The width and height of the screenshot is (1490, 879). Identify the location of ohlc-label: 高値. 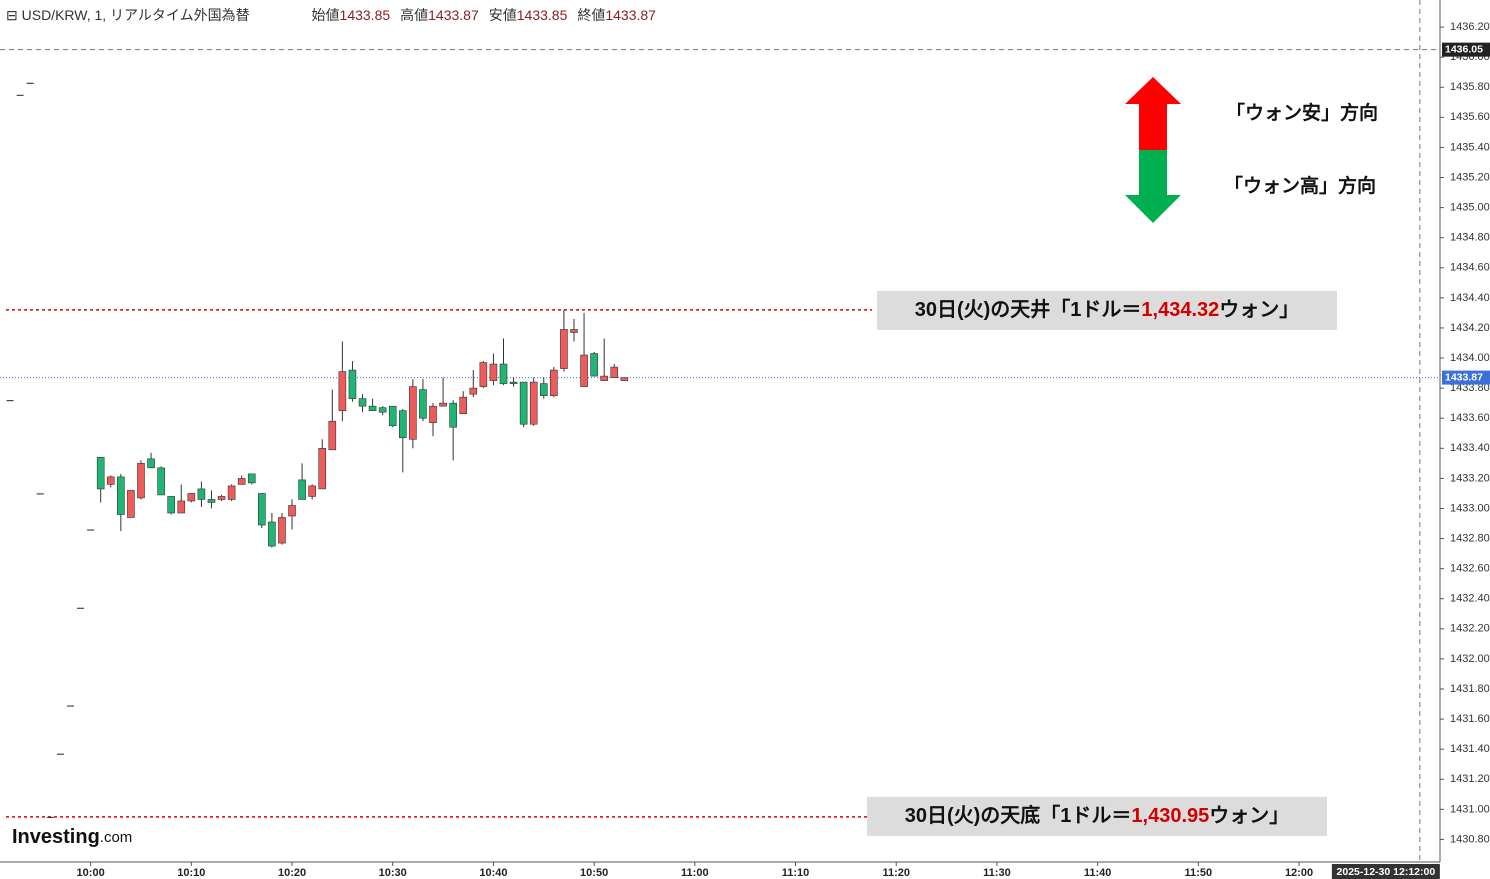
(414, 15).